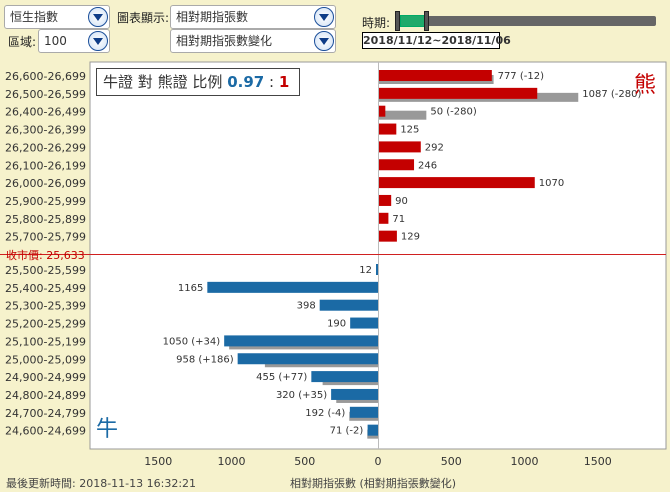 The height and width of the screenshot is (492, 670). Describe the element at coordinates (645, 85) in the screenshot. I see `bear-char: 熊` at that location.